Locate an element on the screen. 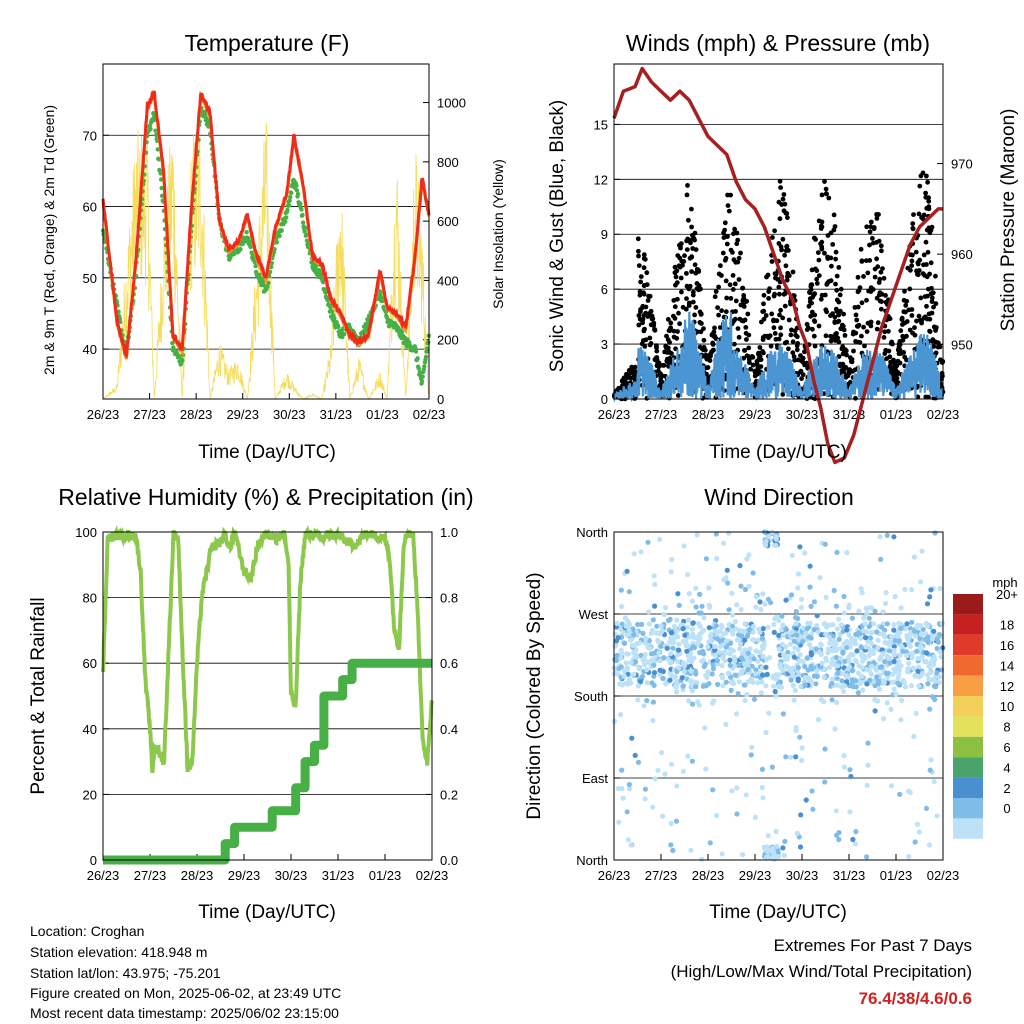 Image resolution: width=1024 pixels, height=1024 pixels. y-tick-label-left: 3 is located at coordinates (604, 344).